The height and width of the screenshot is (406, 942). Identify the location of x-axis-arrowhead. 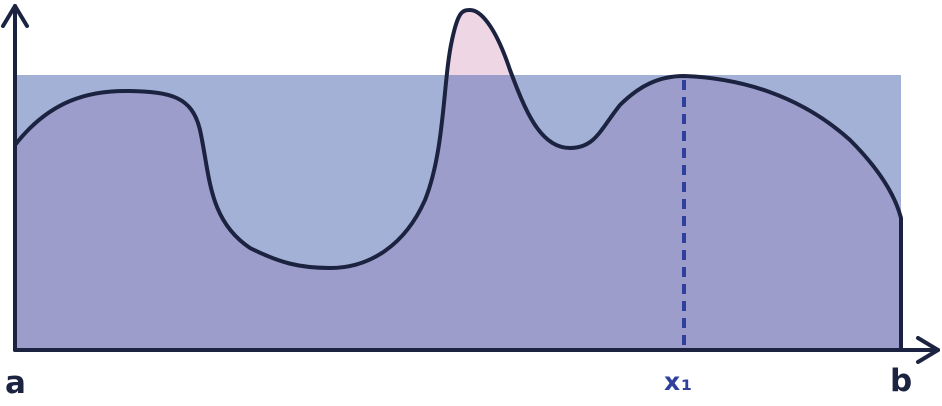
(928, 350).